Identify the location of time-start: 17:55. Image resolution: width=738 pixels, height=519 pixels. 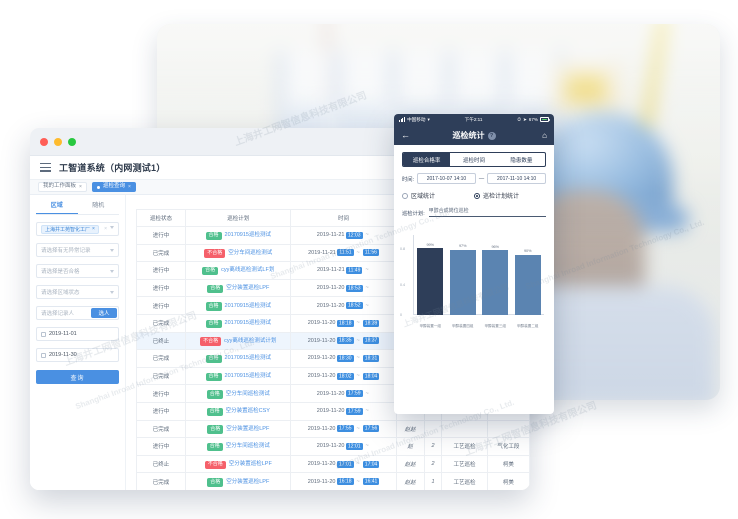
(345, 429).